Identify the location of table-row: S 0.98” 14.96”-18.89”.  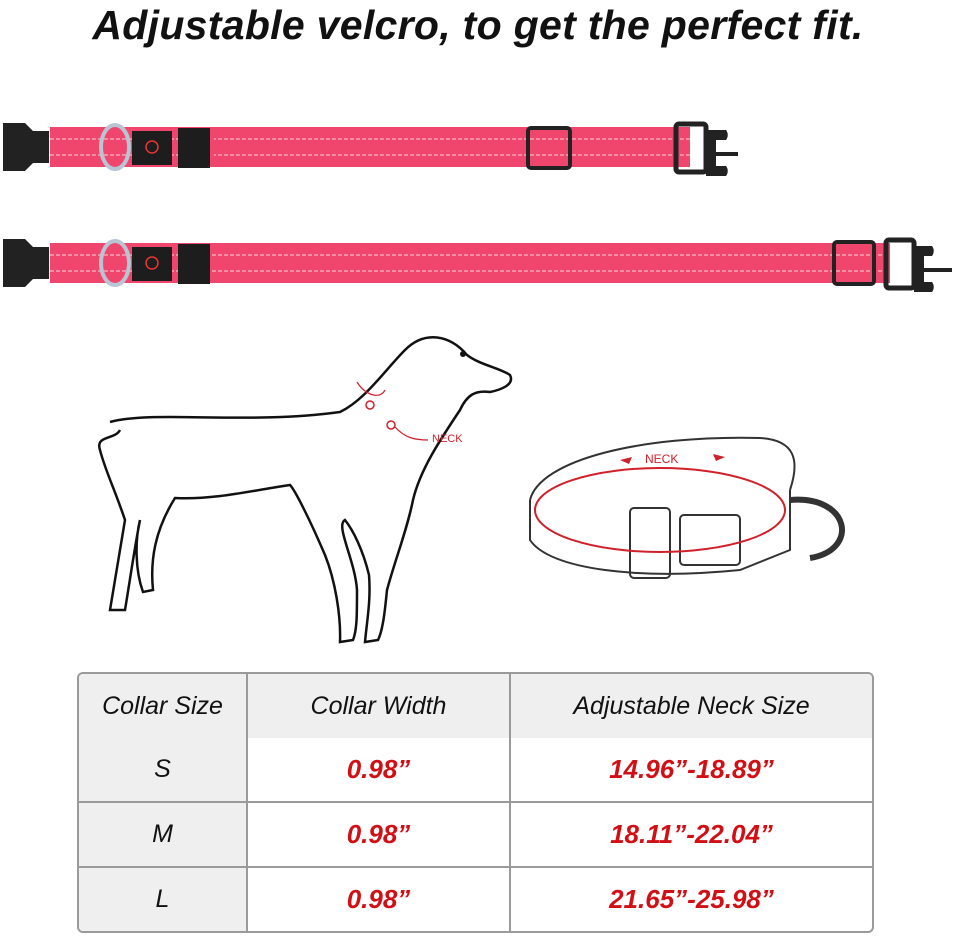
(475, 770).